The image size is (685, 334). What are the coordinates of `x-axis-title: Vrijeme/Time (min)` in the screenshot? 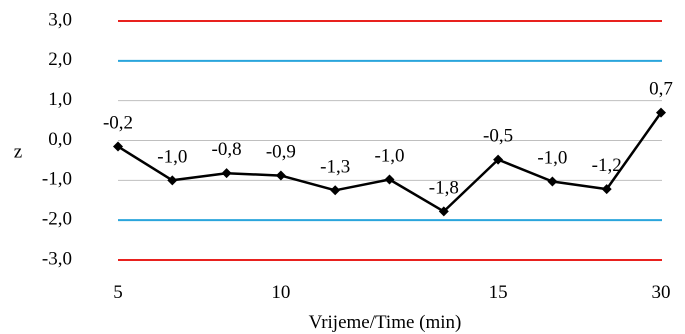 It's located at (385, 322).